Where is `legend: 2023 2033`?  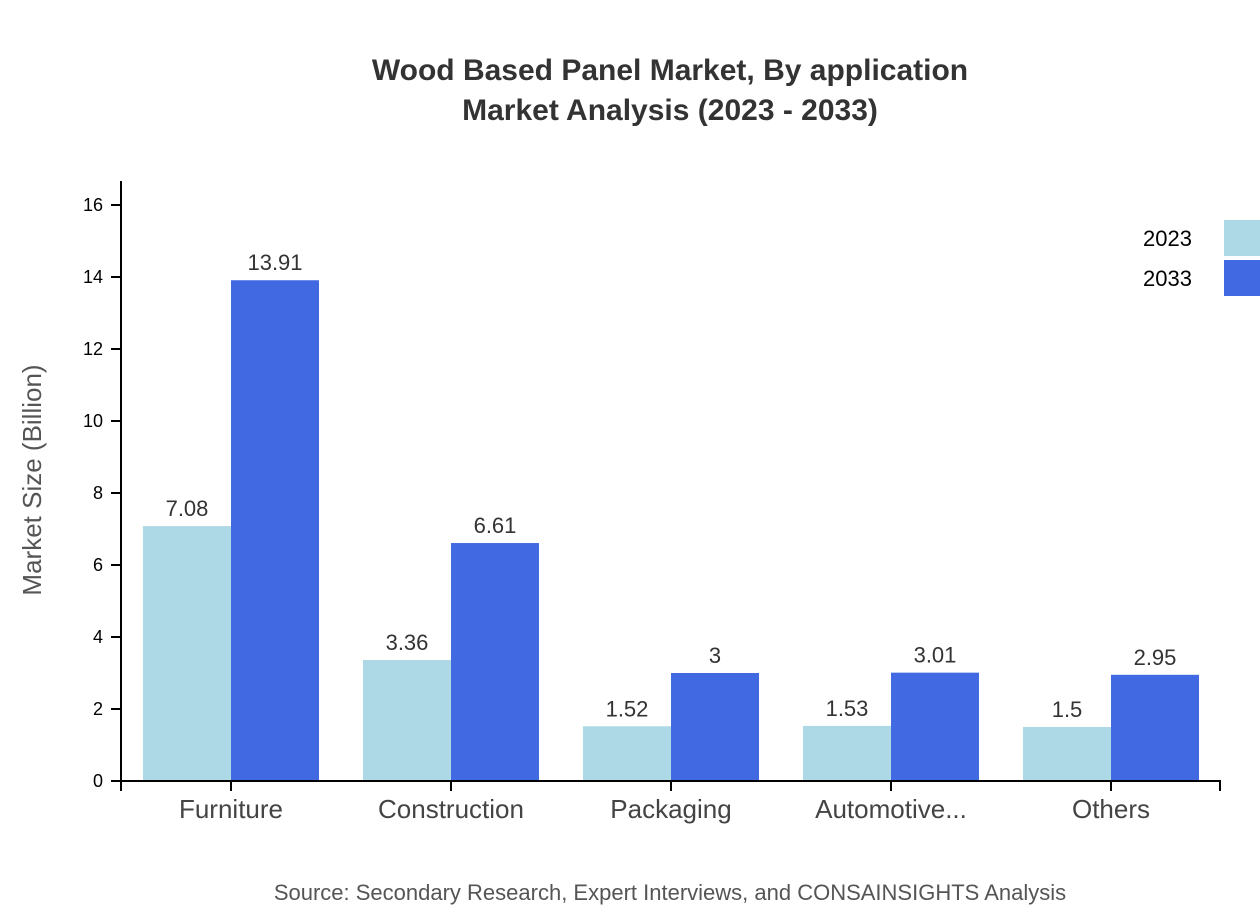
legend: 2023 2033 is located at coordinates (1201, 258).